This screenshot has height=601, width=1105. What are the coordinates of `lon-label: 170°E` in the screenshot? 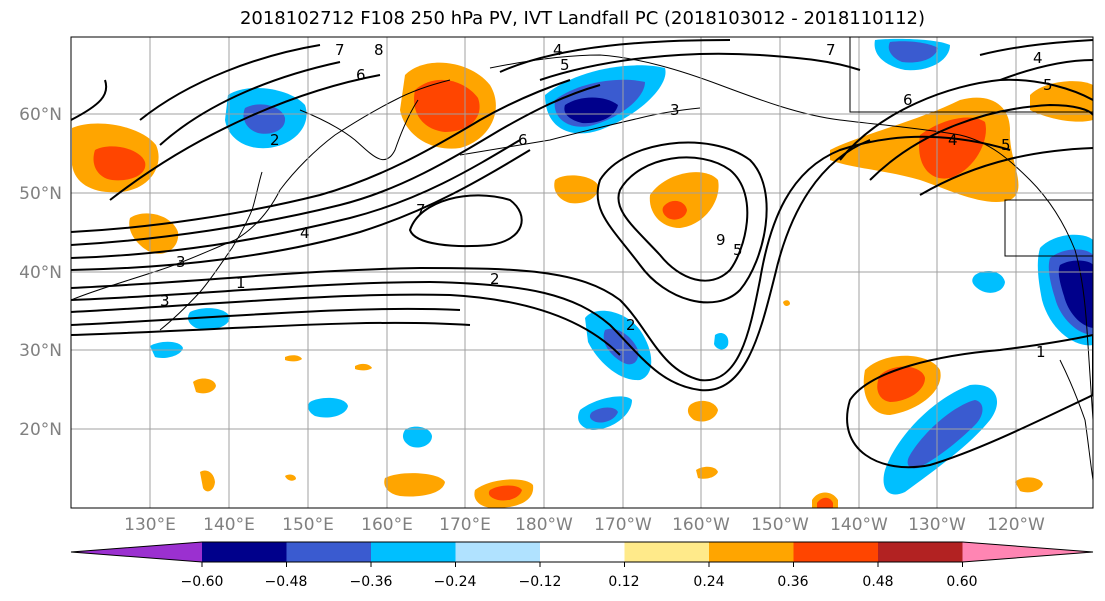 It's located at (465, 525).